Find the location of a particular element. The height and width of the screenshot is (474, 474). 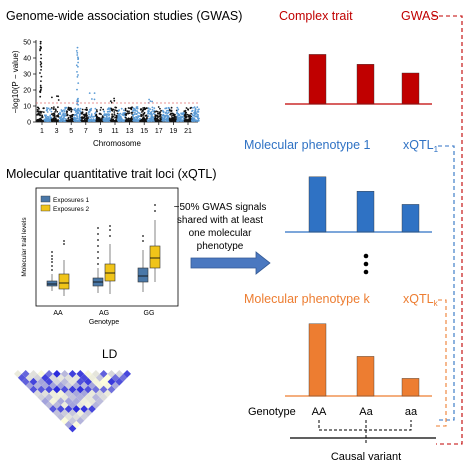

xqtl-1-tag-sub: 1 is located at coordinates (436, 149).